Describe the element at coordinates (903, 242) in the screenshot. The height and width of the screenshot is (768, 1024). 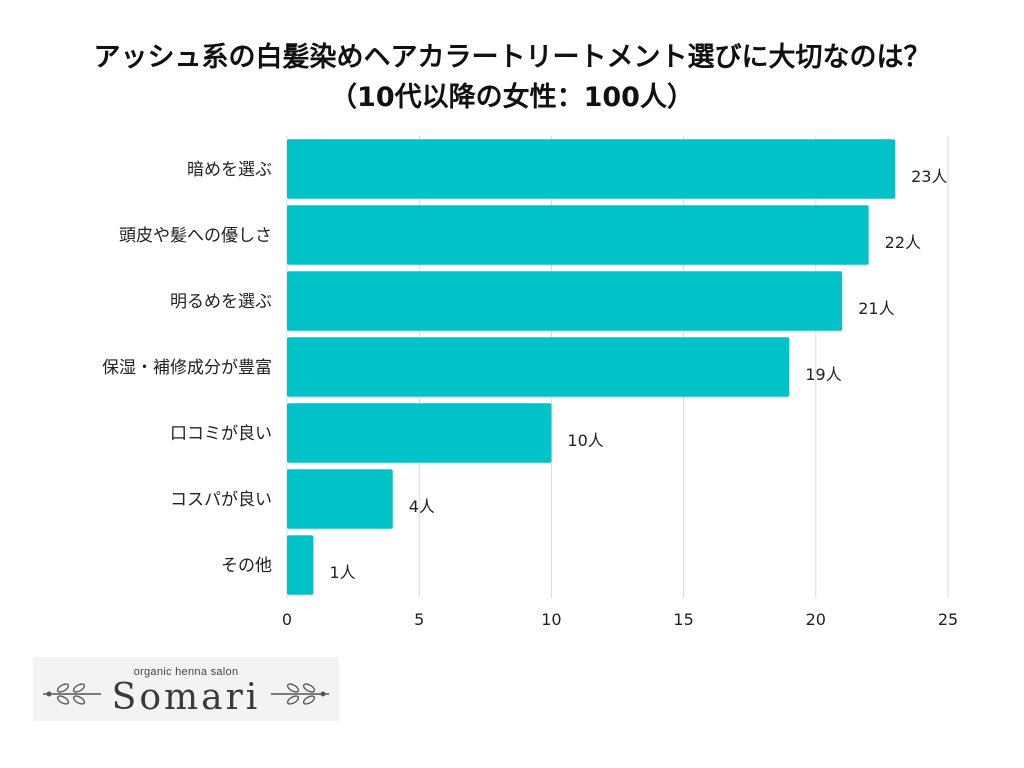
I see `data-label: 22人` at that location.